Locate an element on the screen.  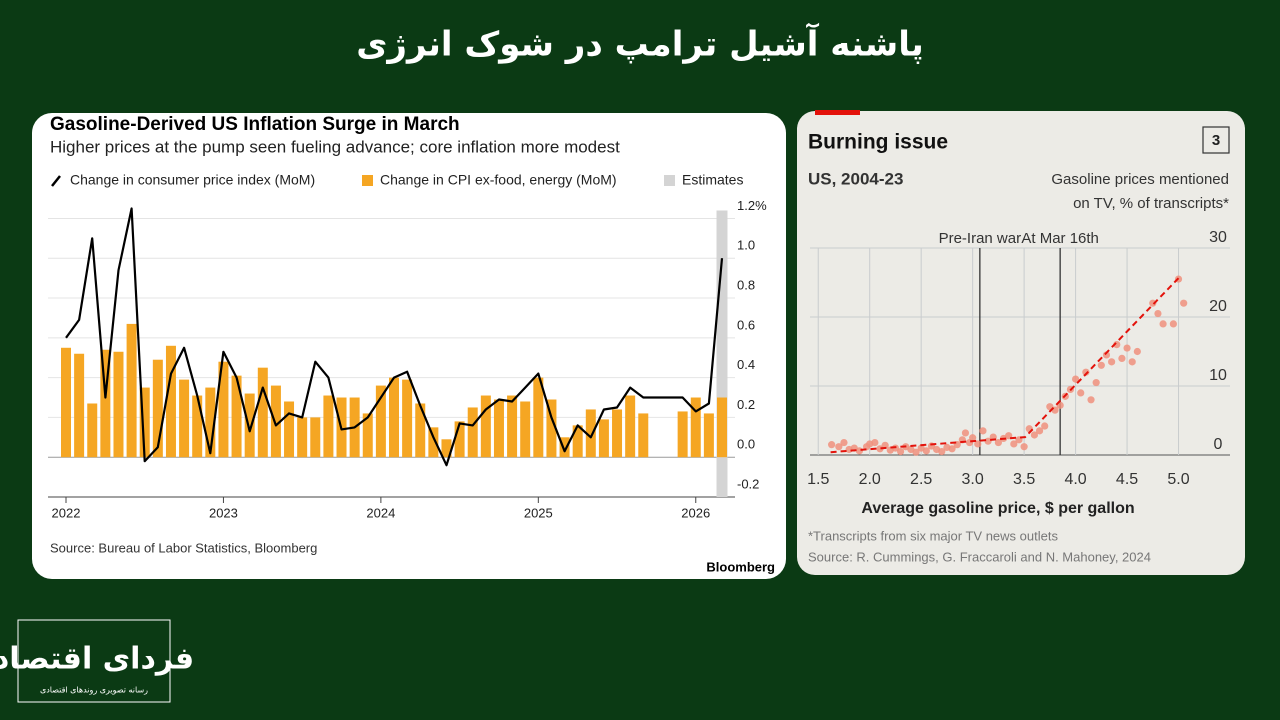
x-tick-label: 2025 is located at coordinates (538, 512).